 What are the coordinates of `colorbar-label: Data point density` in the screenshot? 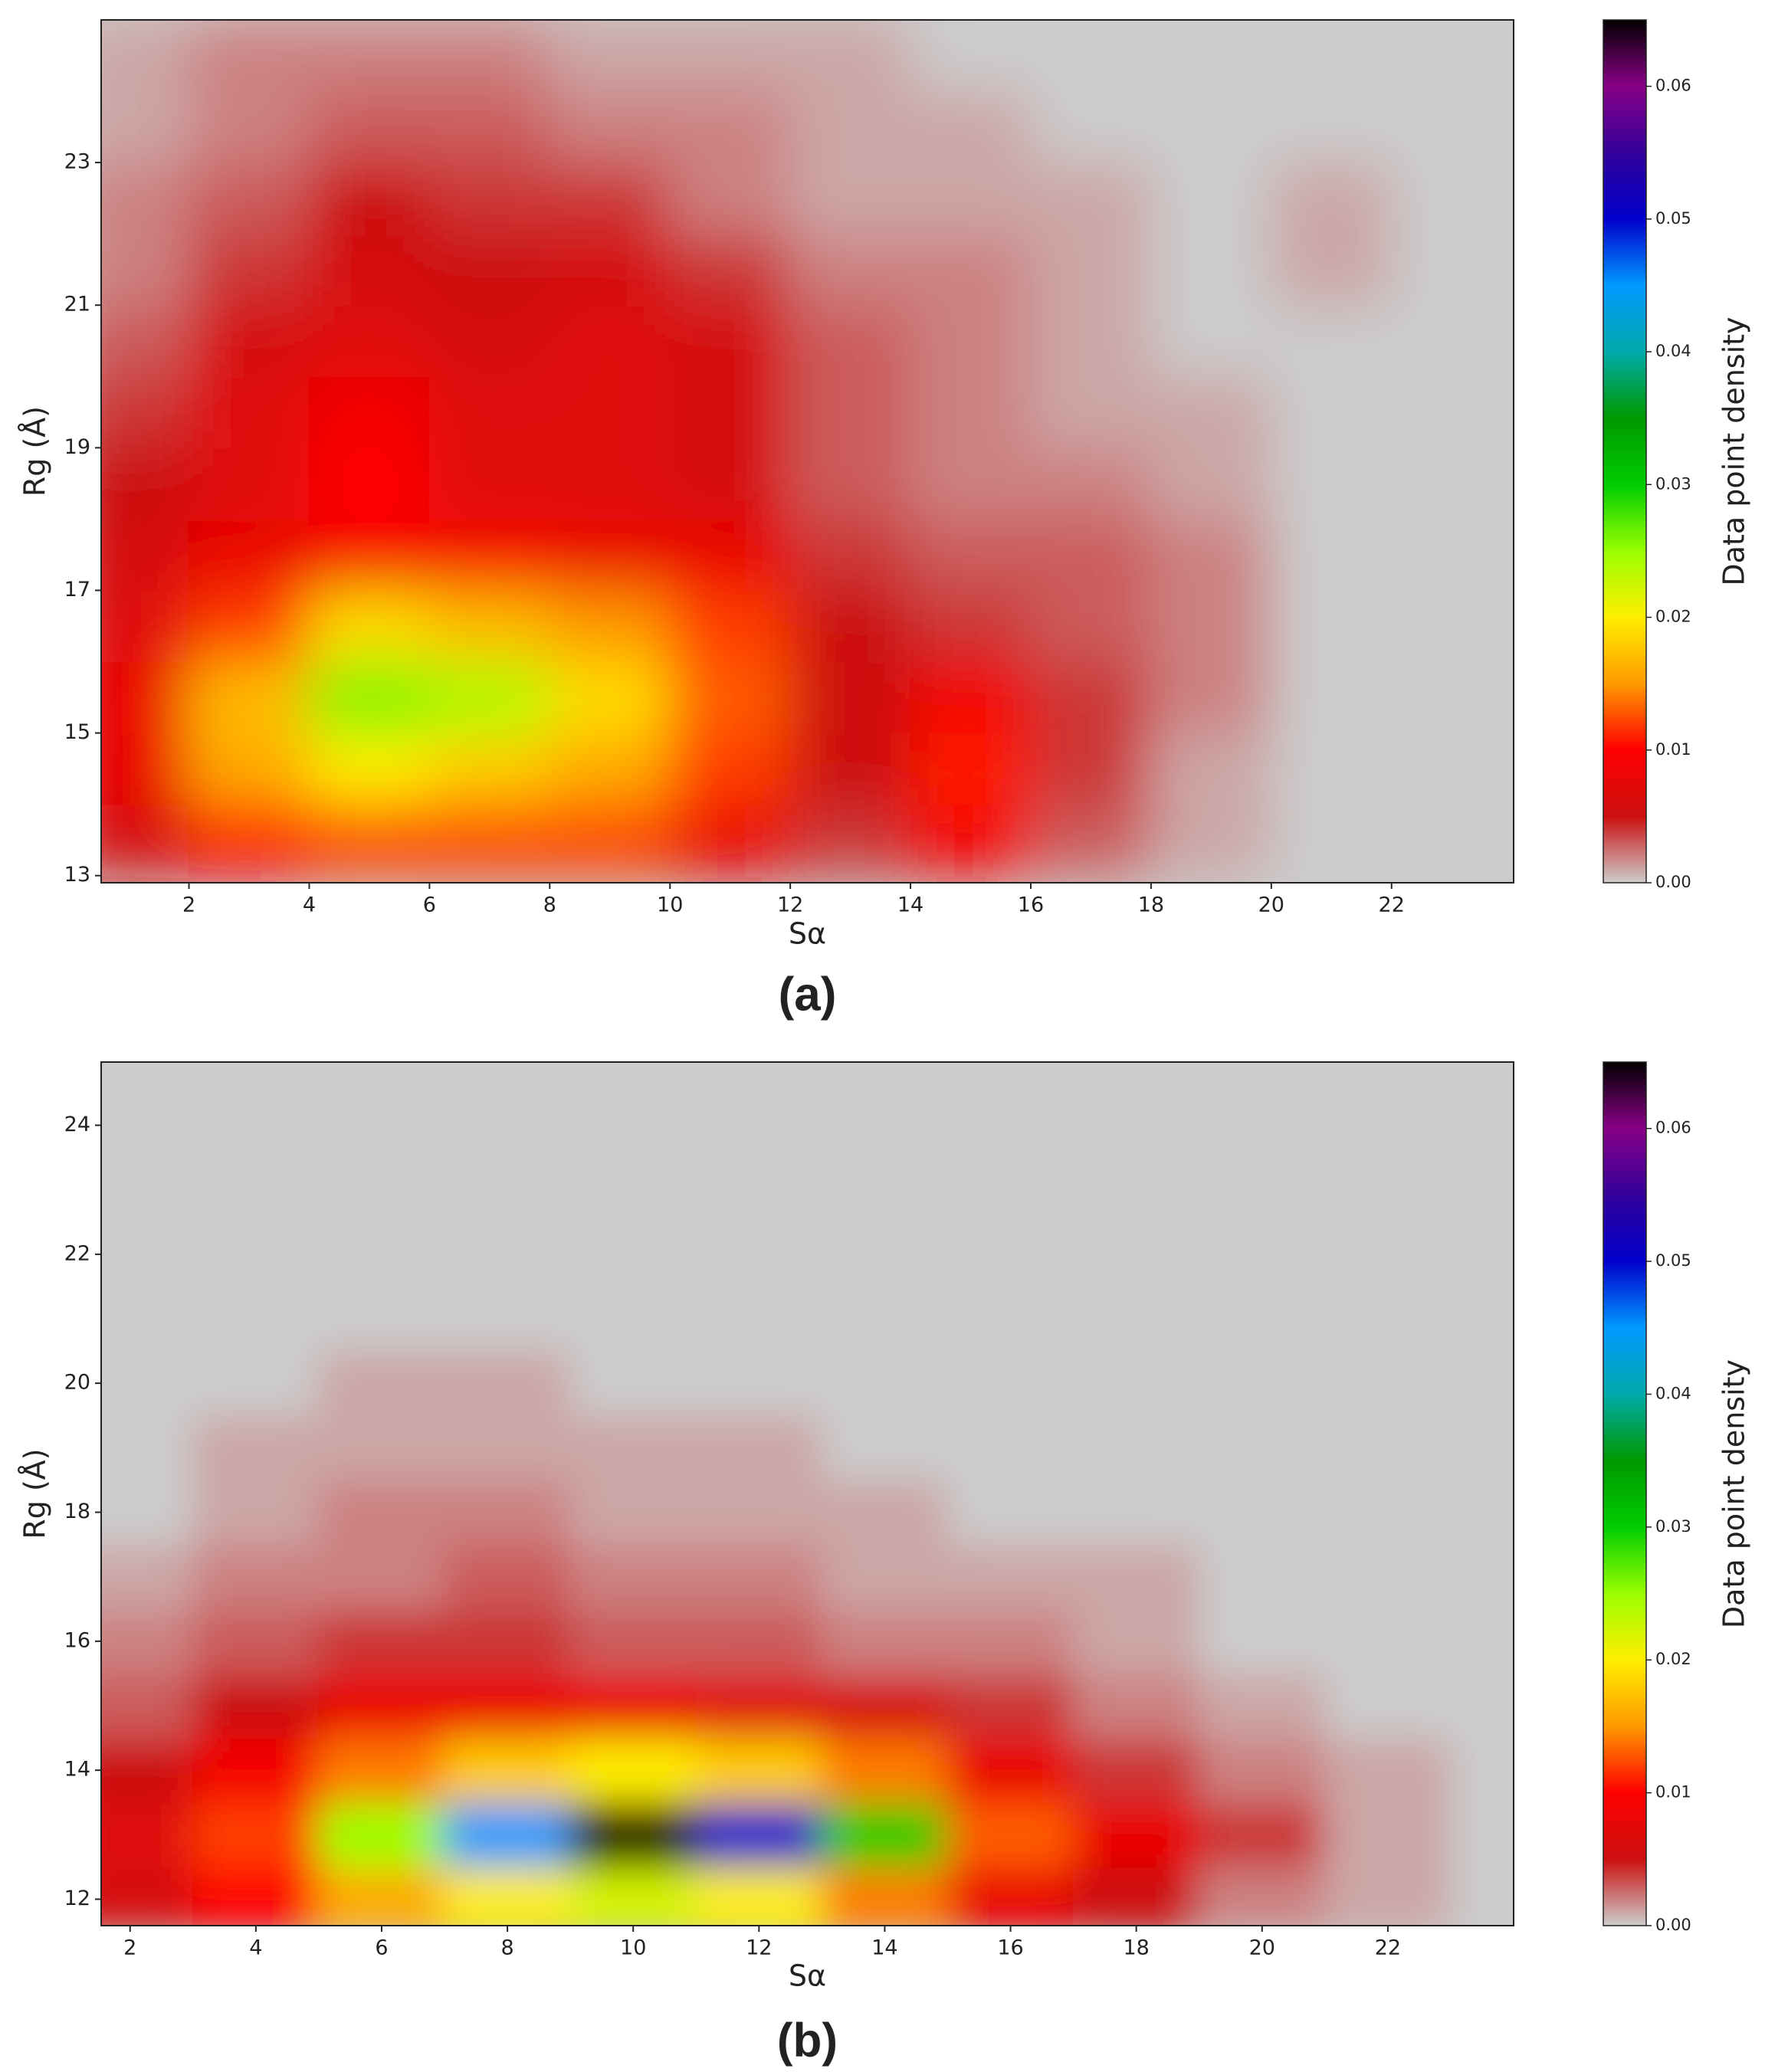 It's located at (1734, 1493).